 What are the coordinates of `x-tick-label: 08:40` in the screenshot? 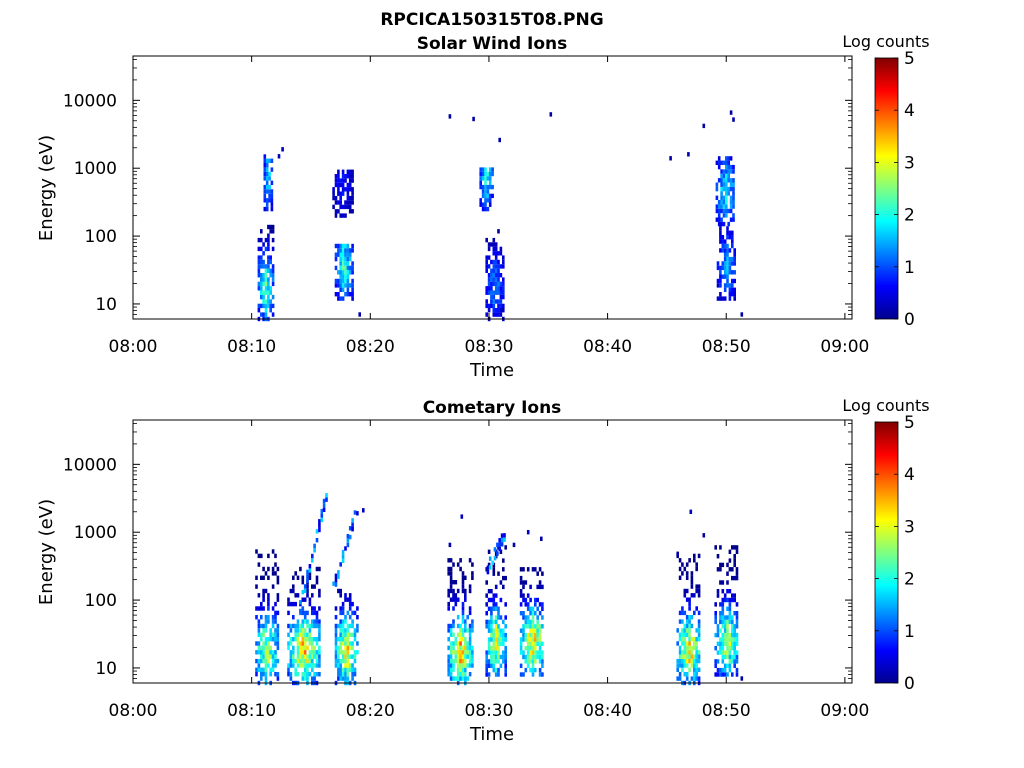 It's located at (607, 711).